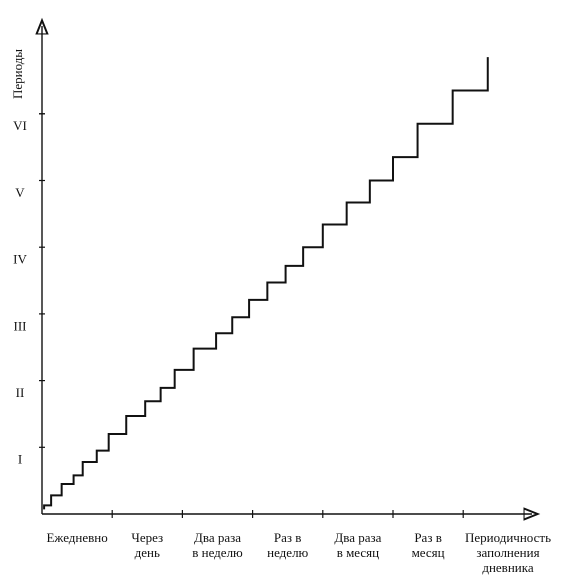 This screenshot has height=587, width=581. What do you see at coordinates (507, 552) in the screenshot?
I see `x-axis-label-line: заполнения` at bounding box center [507, 552].